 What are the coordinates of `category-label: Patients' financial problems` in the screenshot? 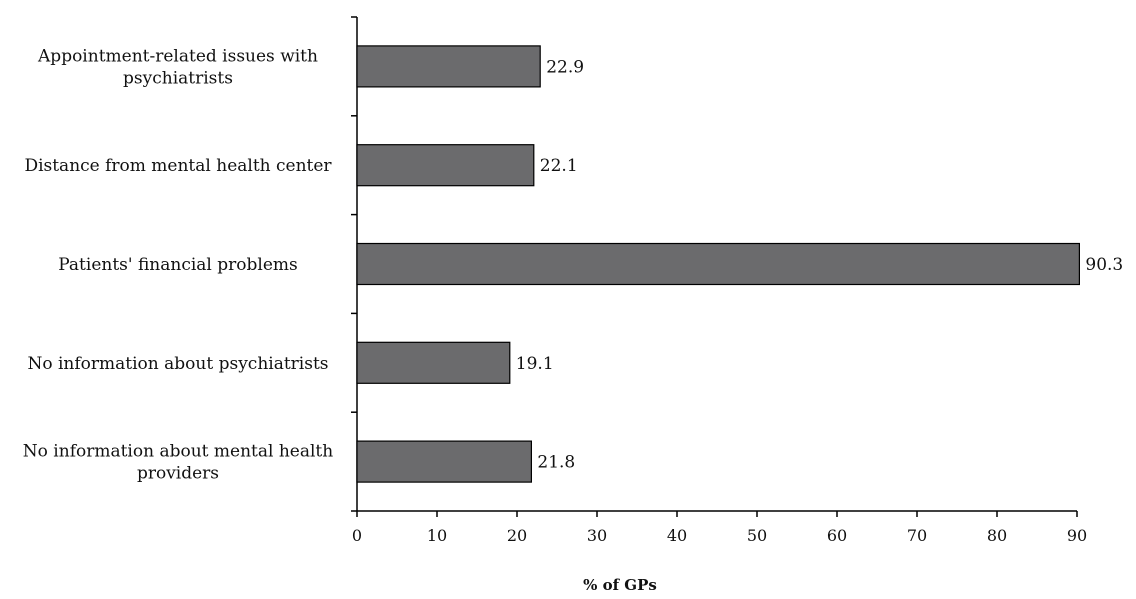 It's located at (178, 265).